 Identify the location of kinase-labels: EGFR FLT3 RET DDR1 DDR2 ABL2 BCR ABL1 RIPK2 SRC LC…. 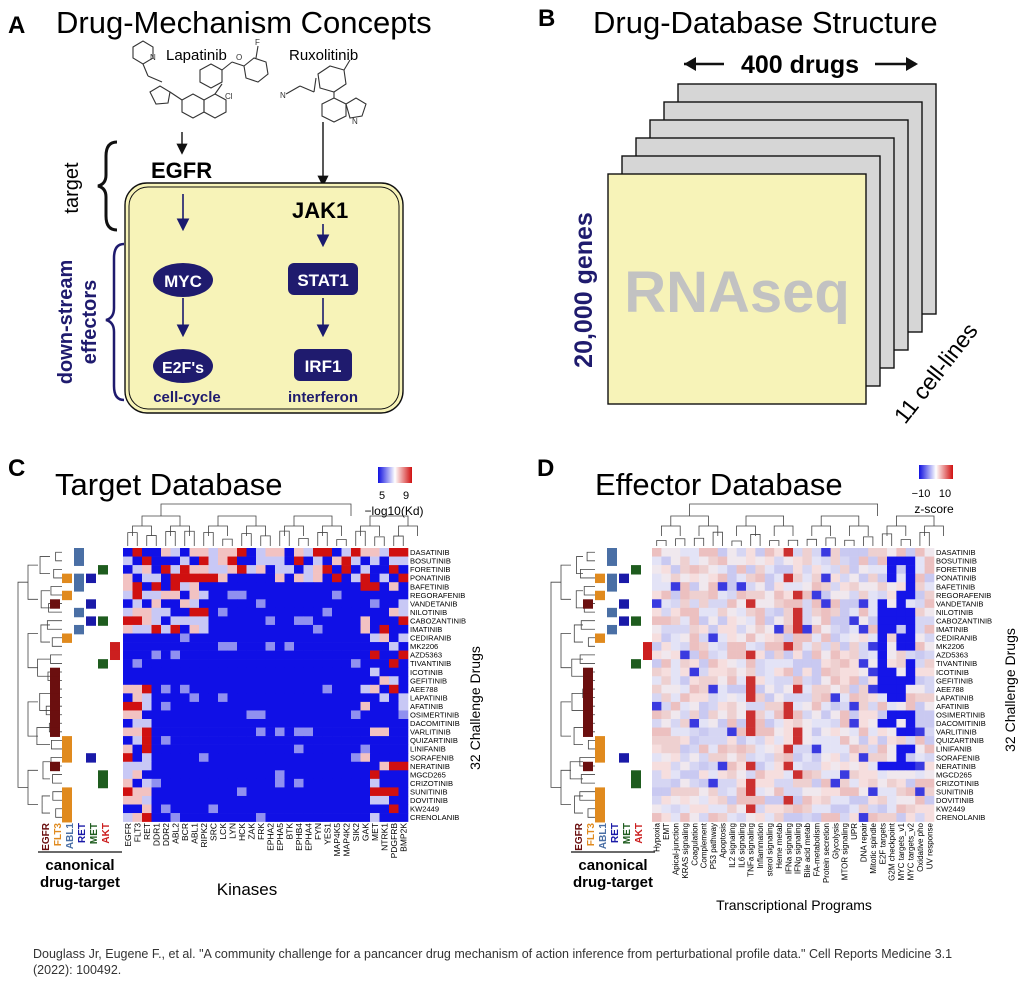
(266, 841).